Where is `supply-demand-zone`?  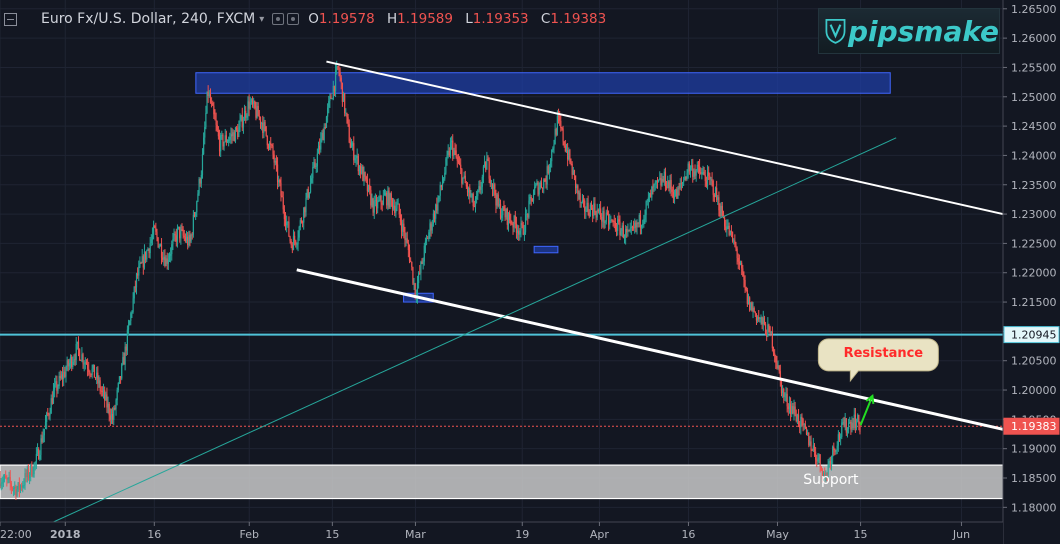
supply-demand-zone is located at coordinates (543, 83).